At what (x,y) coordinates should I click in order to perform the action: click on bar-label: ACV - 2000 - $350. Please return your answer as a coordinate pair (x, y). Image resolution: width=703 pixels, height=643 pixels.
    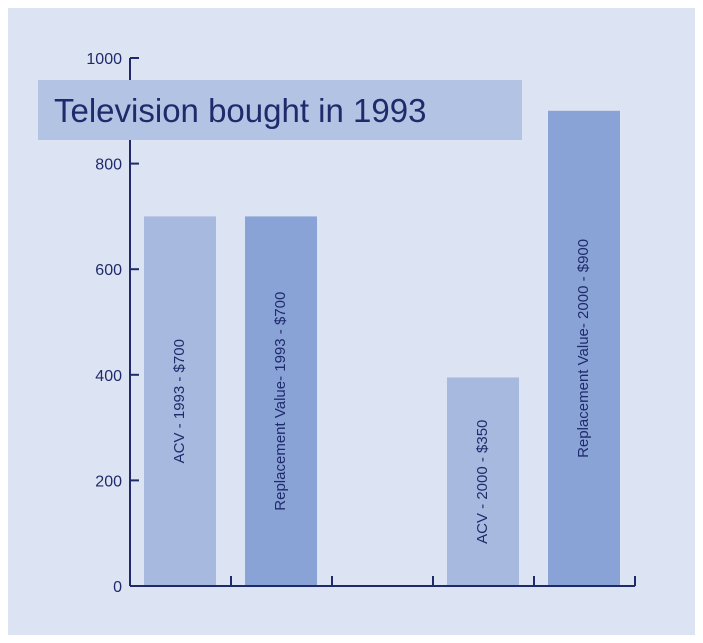
    Looking at the image, I should click on (482, 482).